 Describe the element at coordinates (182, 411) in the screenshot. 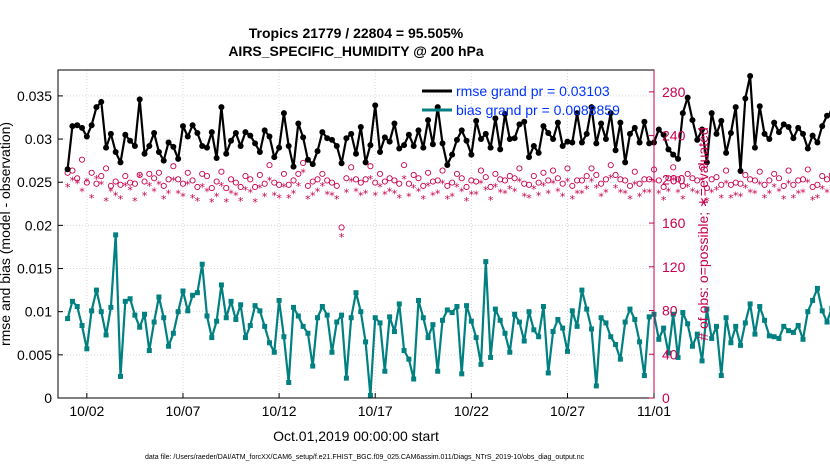

I see `x-tick-label: 10/07` at that location.